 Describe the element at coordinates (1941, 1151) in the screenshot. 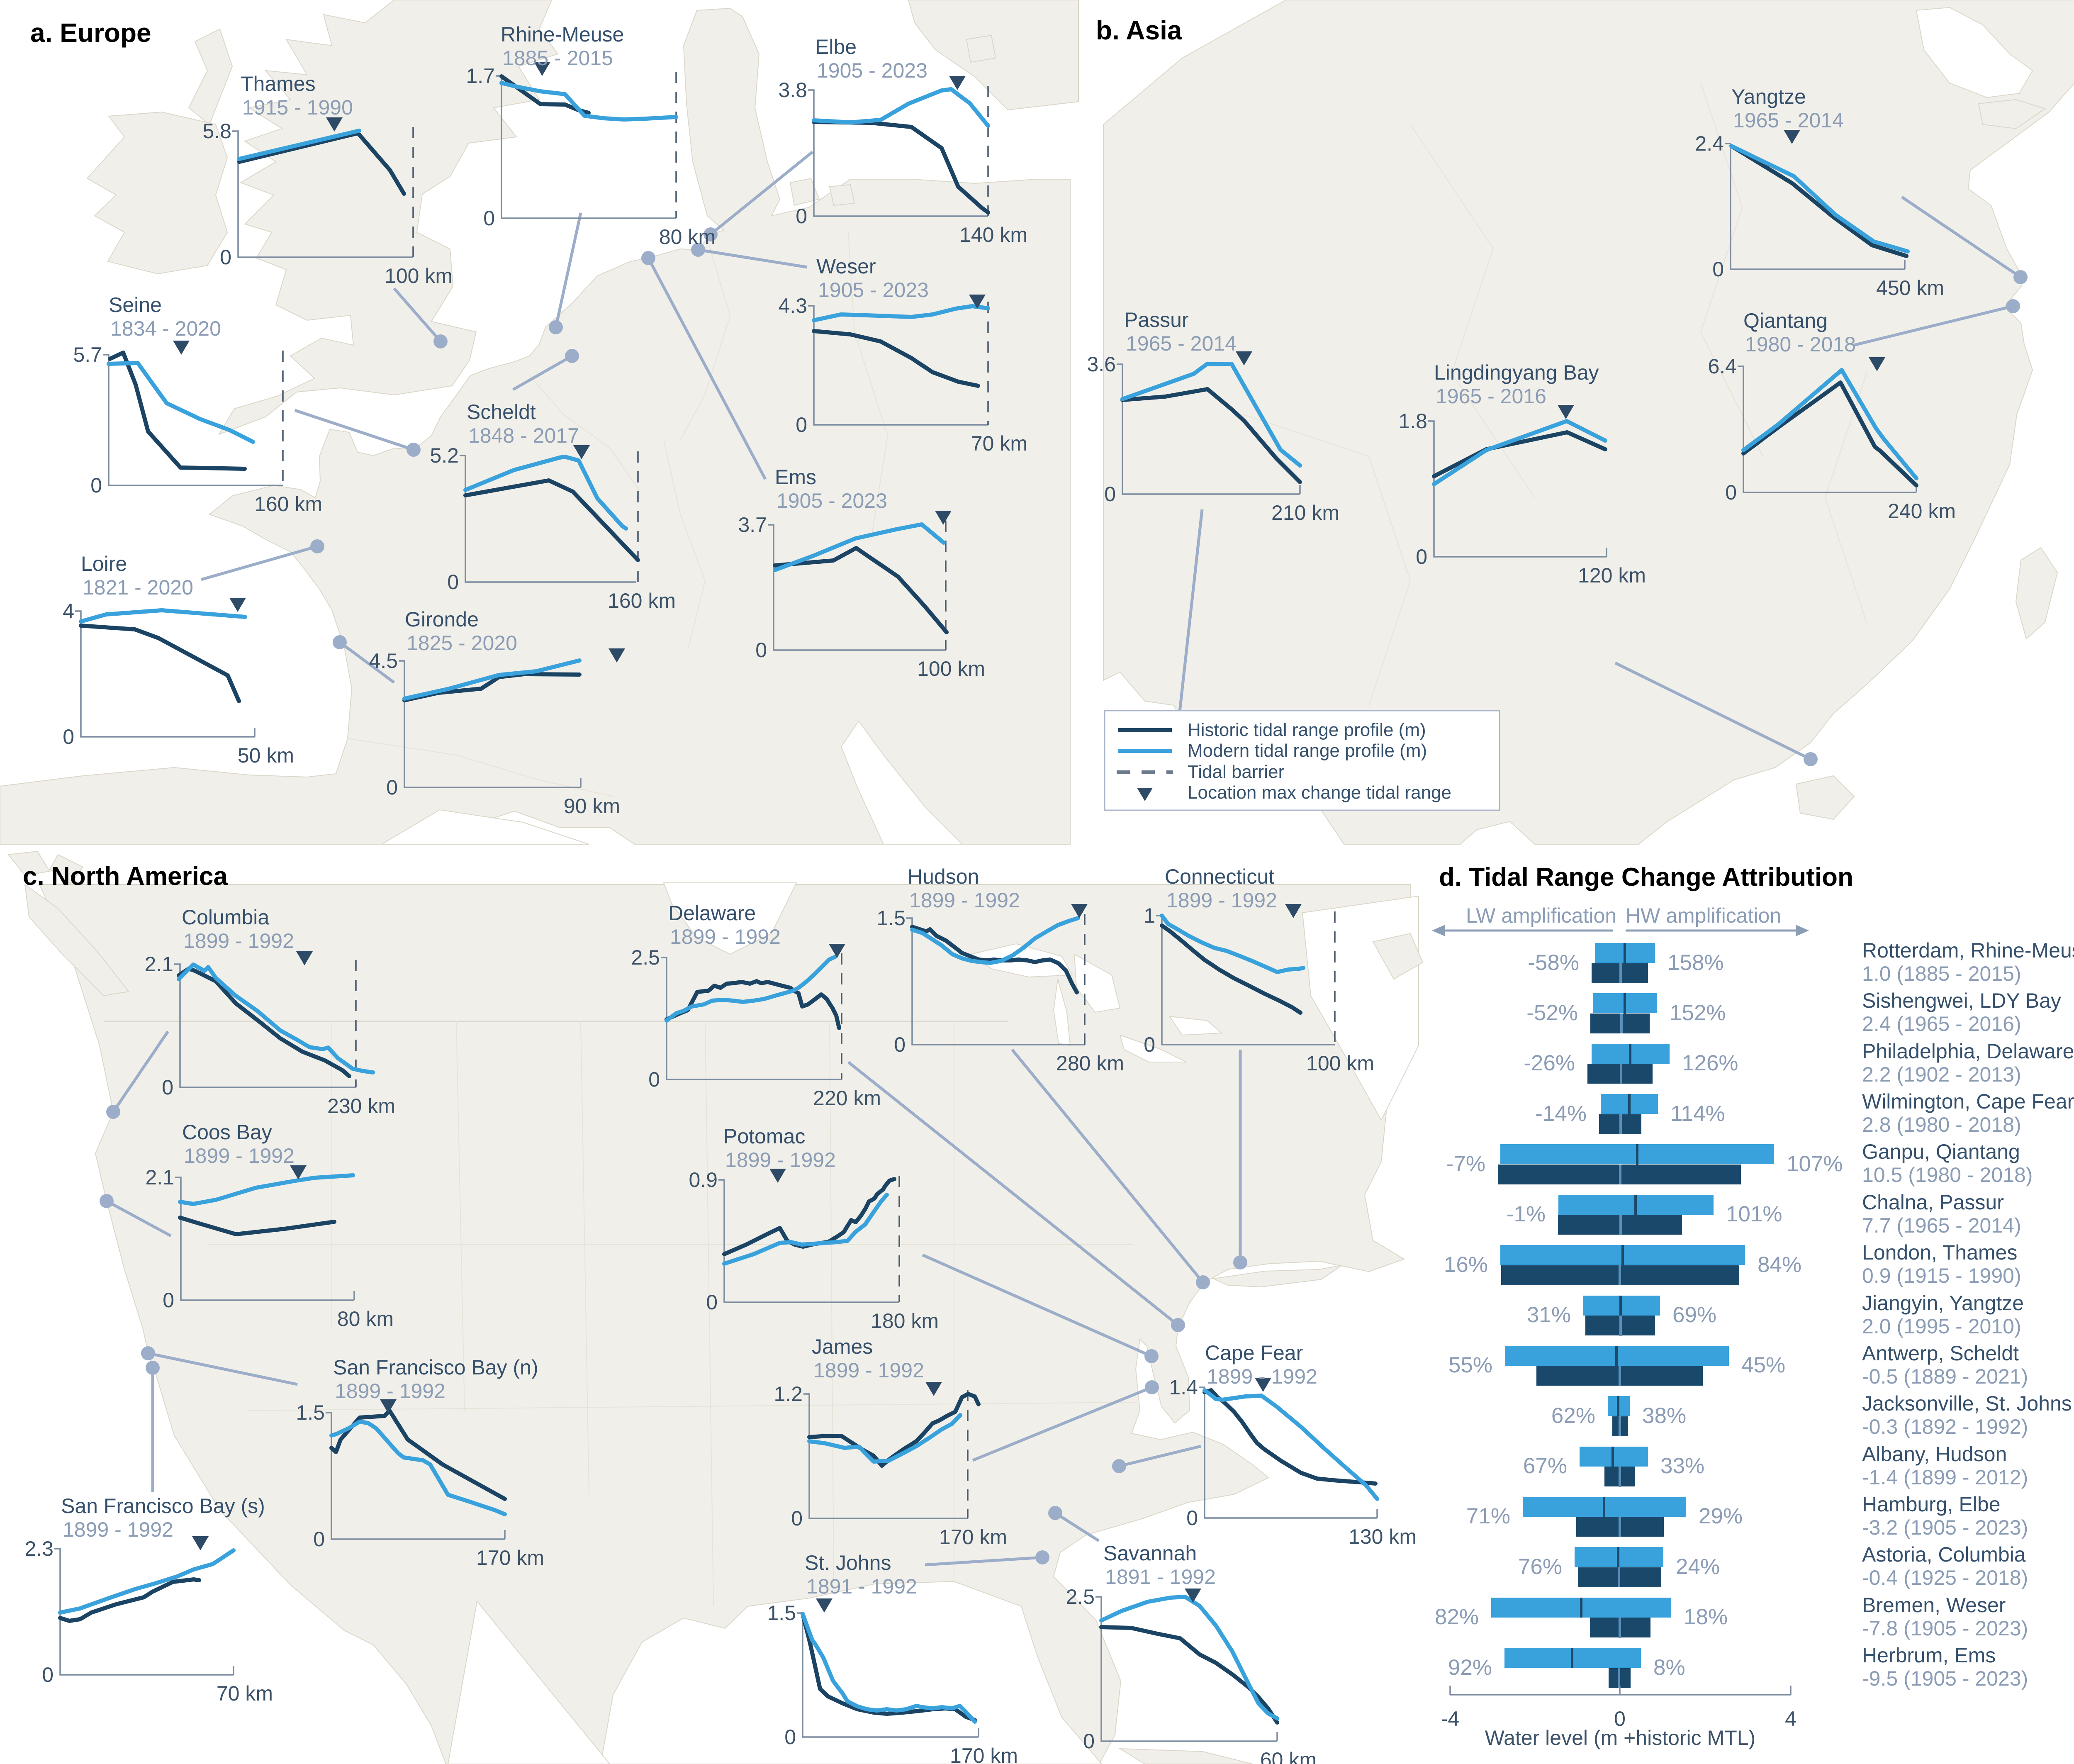

I see `svg-text: Ganpu, Qiantang` at that location.